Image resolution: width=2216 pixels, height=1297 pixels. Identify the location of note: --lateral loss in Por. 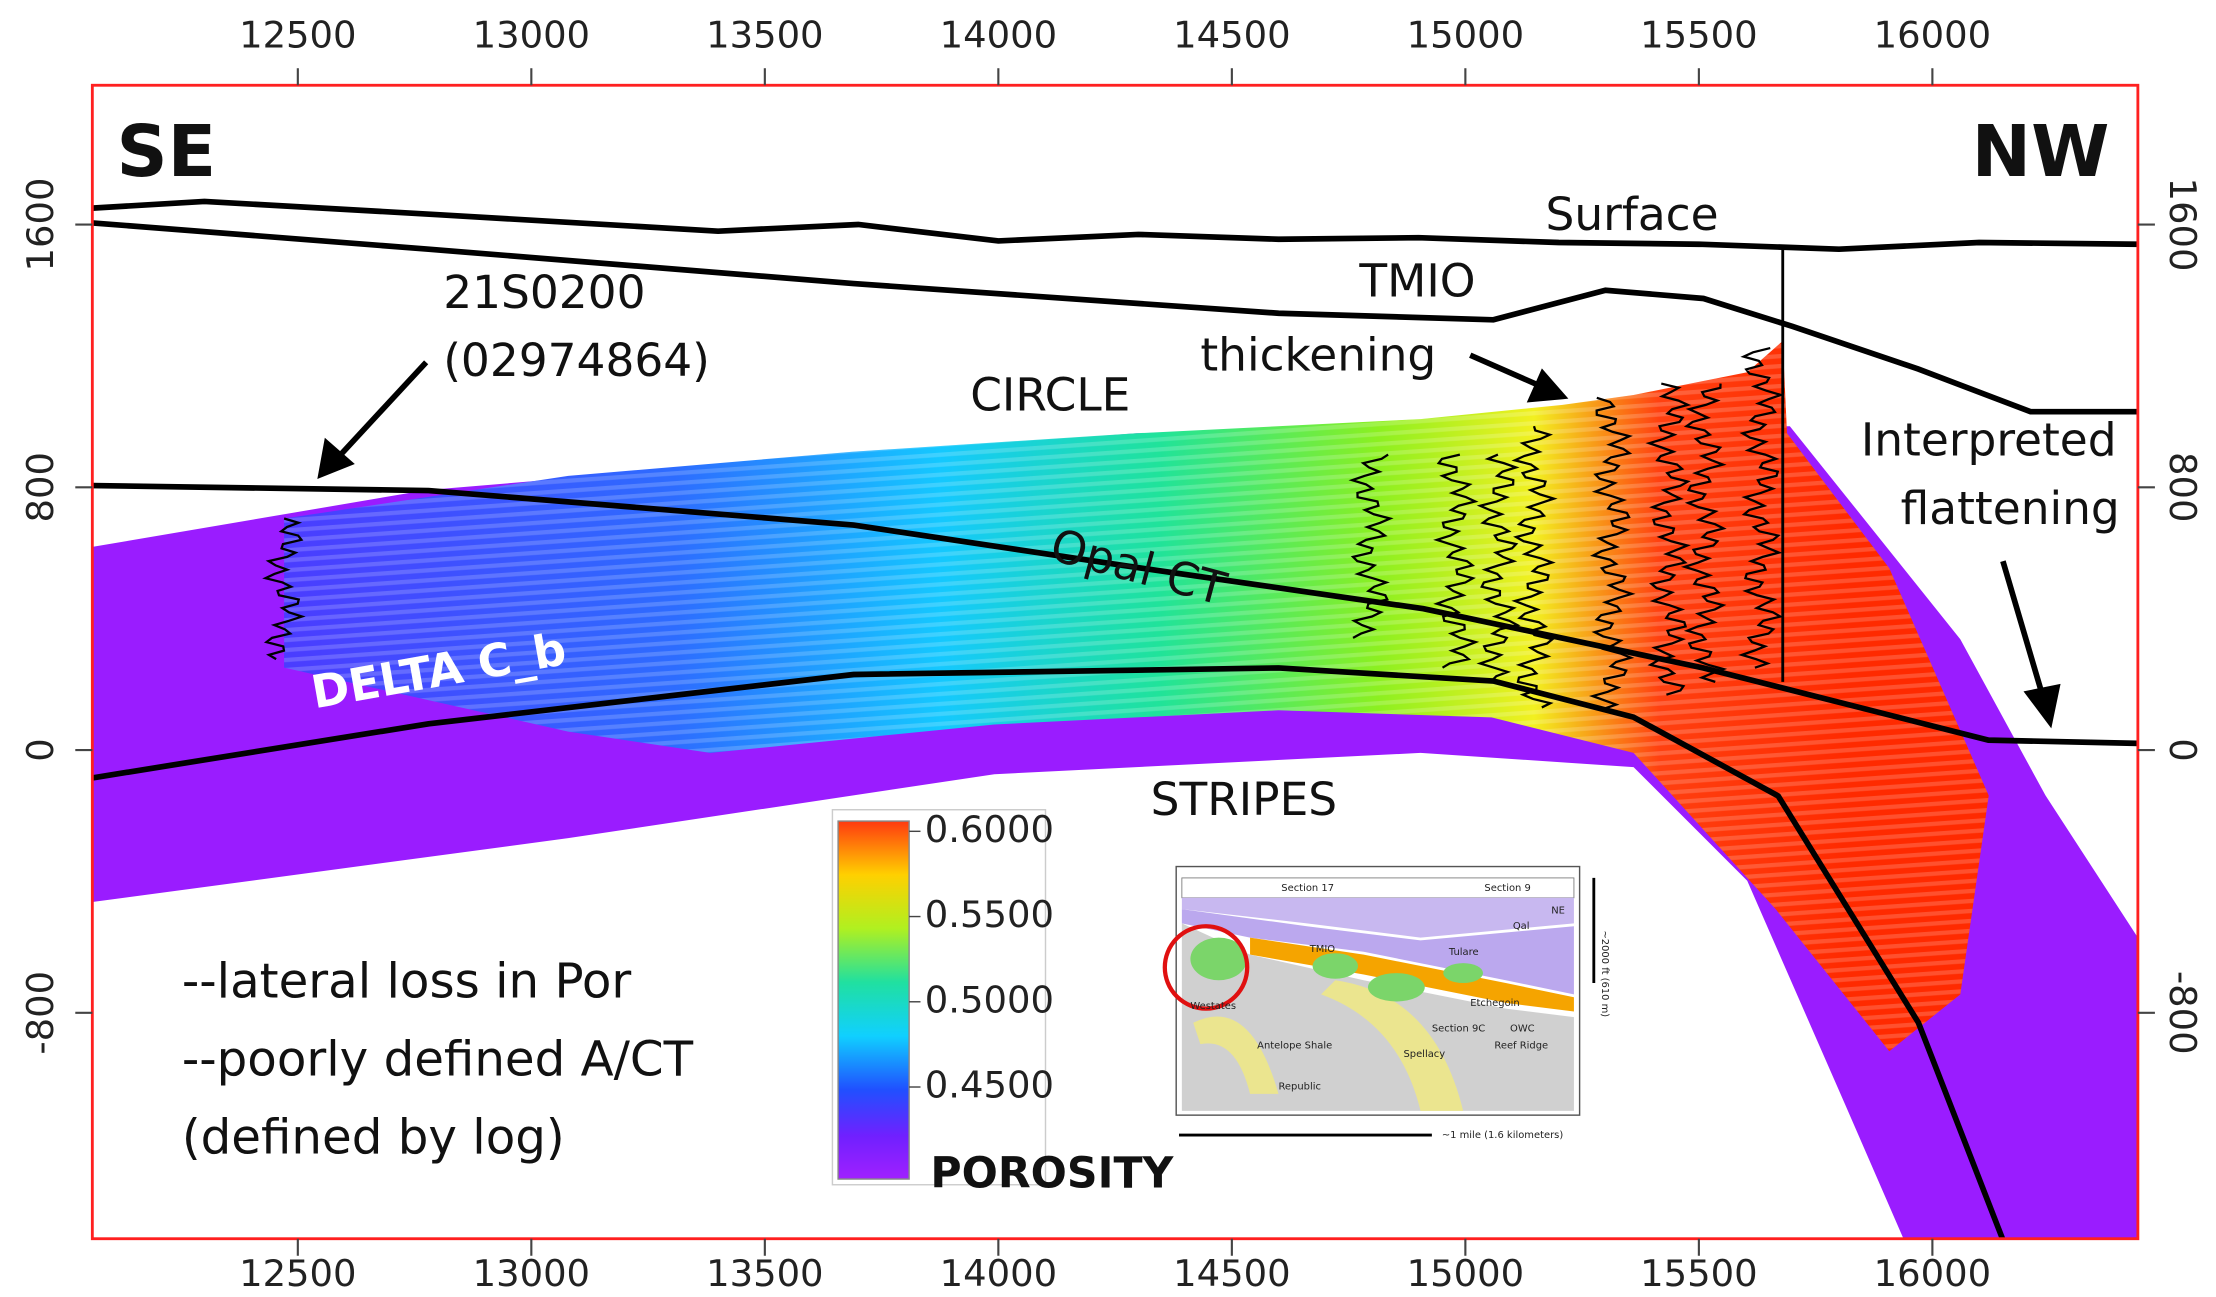
(407, 981).